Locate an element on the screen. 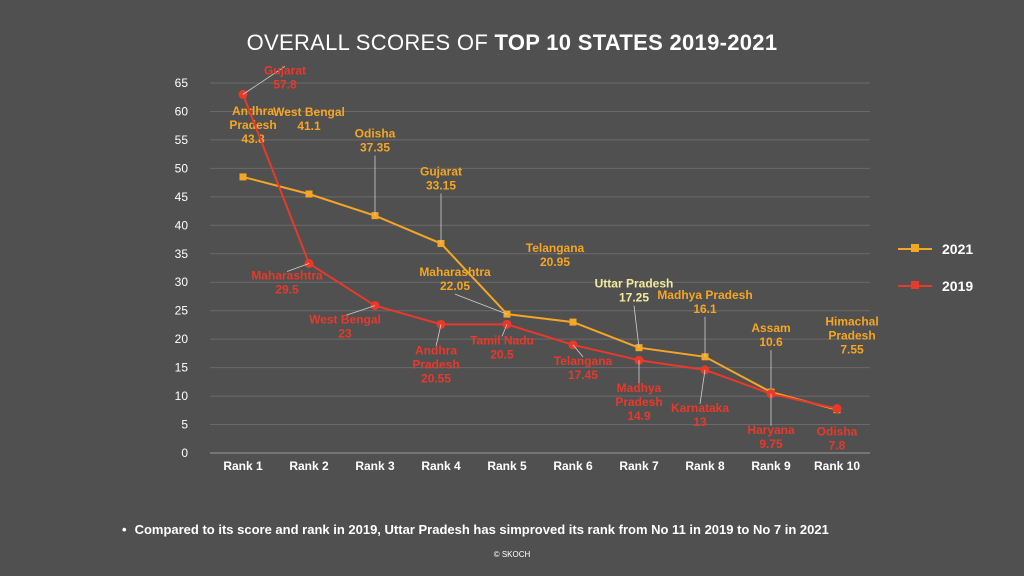 The image size is (1024, 576). y-tick-label: 15 is located at coordinates (182, 368).